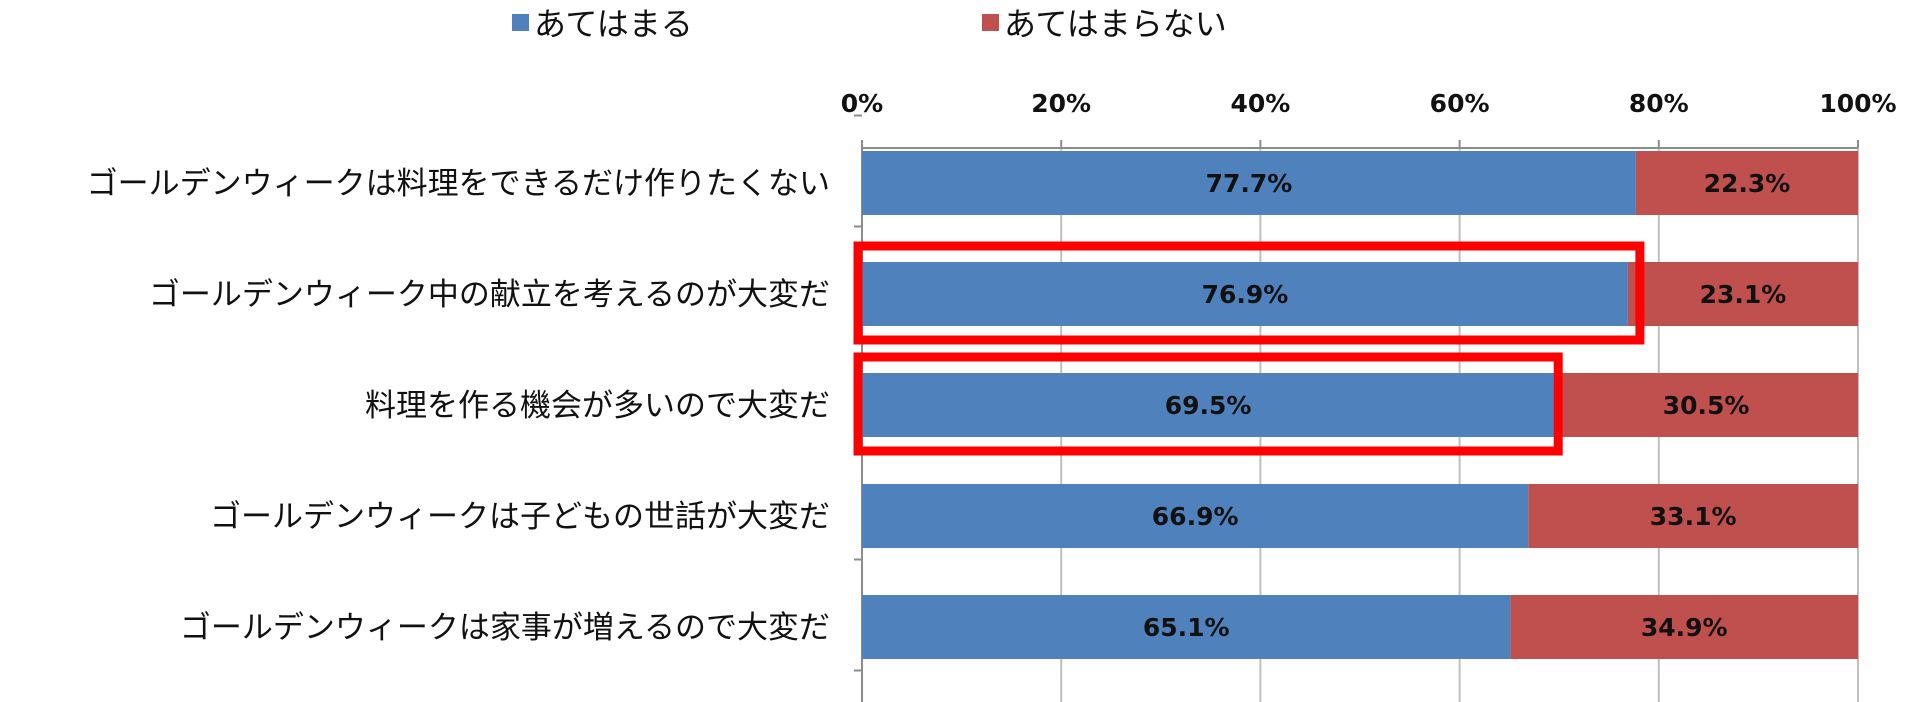  What do you see at coordinates (1115, 24) in the screenshot?
I see `legend-label: あてはまらない` at bounding box center [1115, 24].